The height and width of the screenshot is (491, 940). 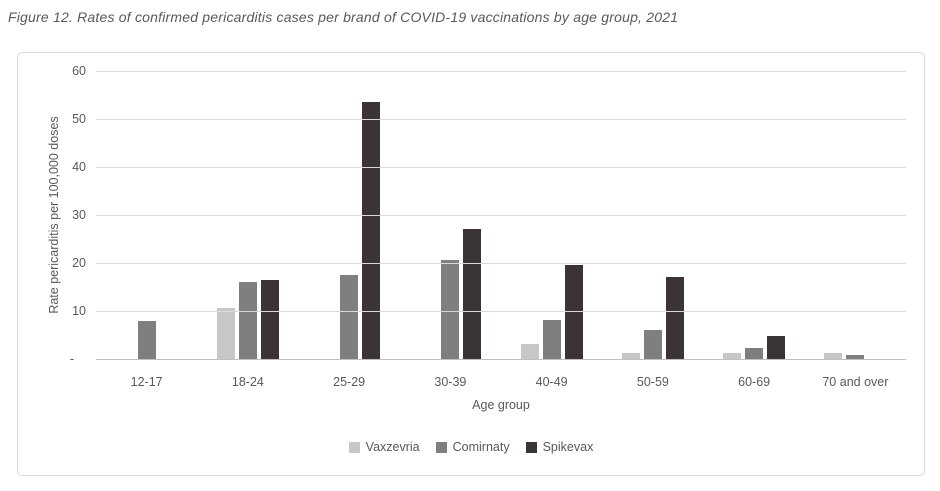 What do you see at coordinates (481, 447) in the screenshot?
I see `legend-label: Comirnaty` at bounding box center [481, 447].